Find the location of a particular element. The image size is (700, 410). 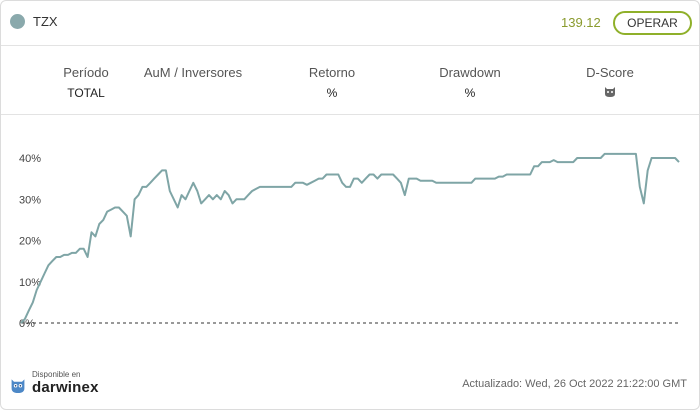

y-tick-label: 40% is located at coordinates (30, 159).